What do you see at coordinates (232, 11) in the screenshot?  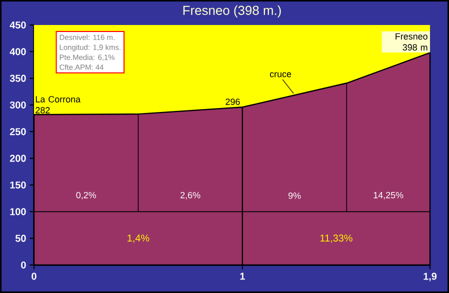 I see `chart-title: Fresneo (398 m.)` at bounding box center [232, 11].